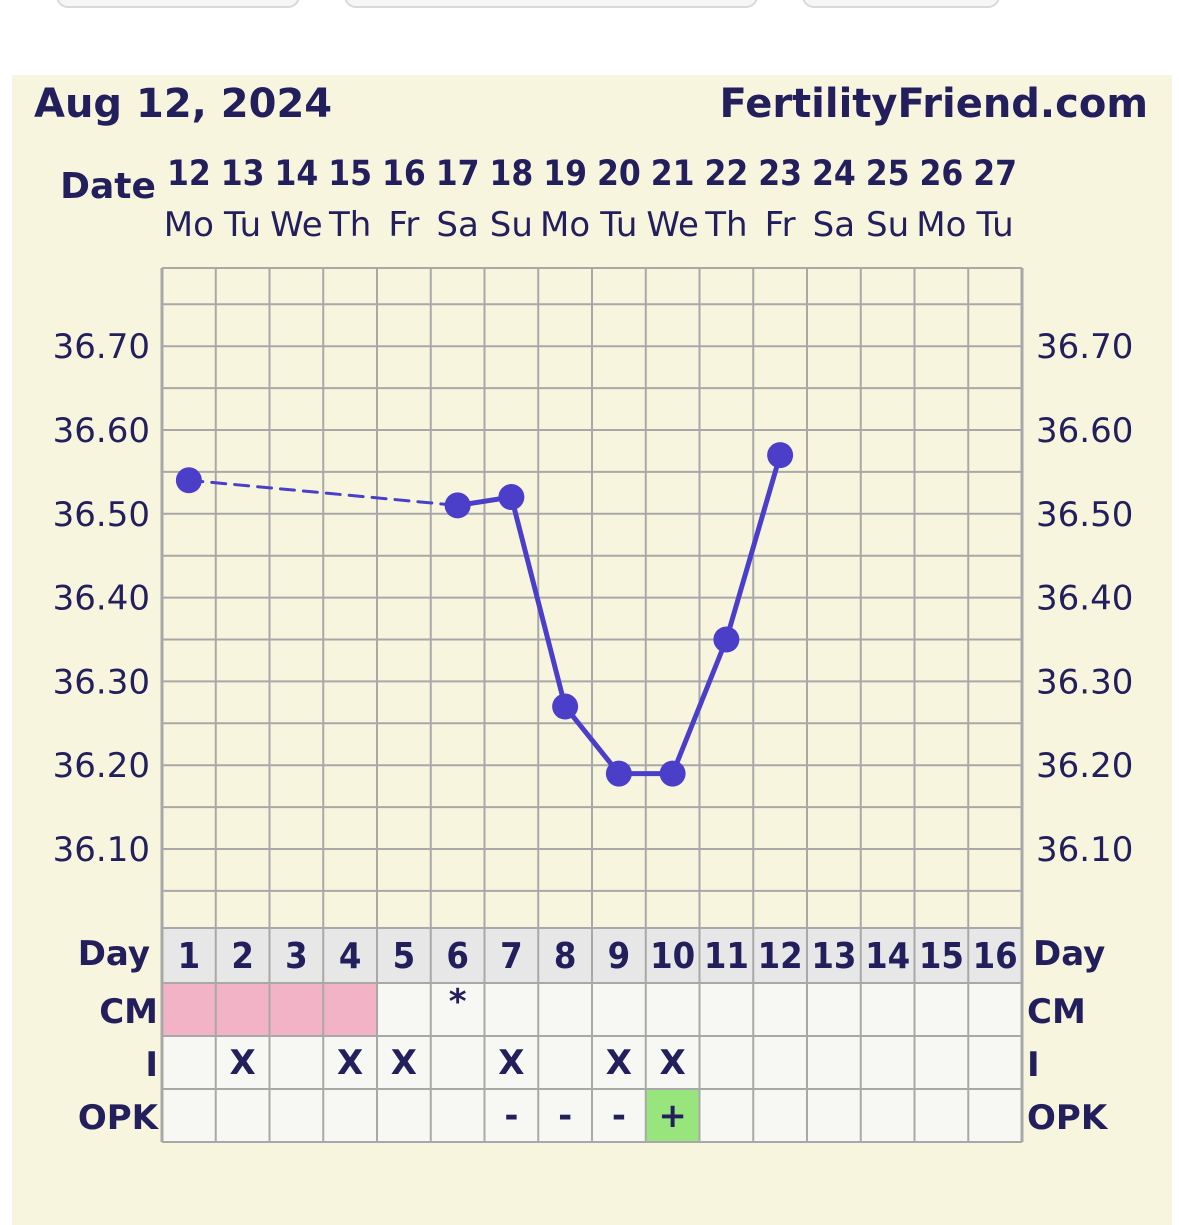  What do you see at coordinates (101, 682) in the screenshot?
I see `y-tick-left: 36.30` at bounding box center [101, 682].